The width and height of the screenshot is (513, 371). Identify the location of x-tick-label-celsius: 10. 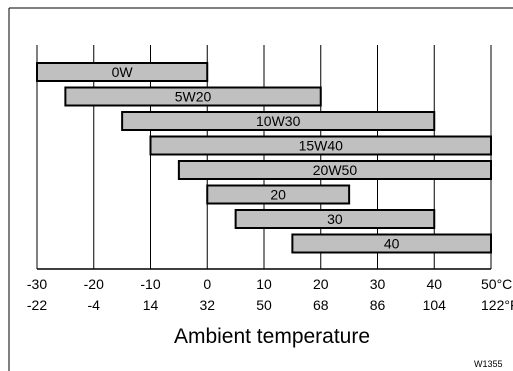
(264, 284).